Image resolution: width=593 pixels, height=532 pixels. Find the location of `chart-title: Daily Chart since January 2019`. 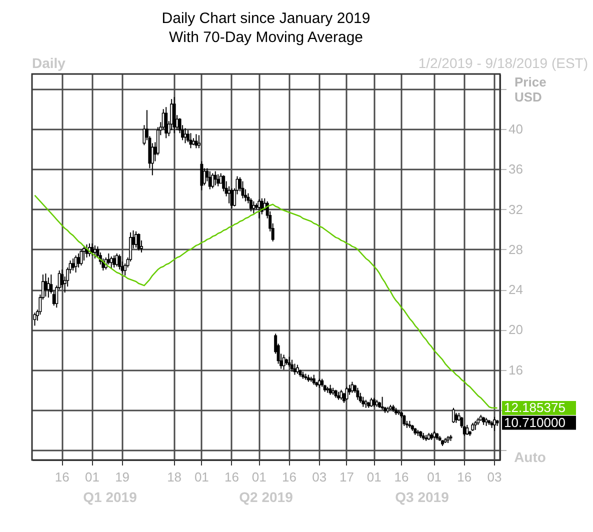

chart-title: Daily Chart since January 2019 is located at coordinates (266, 18).